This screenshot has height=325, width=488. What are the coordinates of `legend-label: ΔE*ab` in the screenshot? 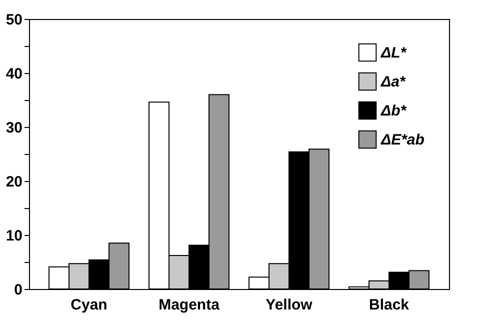 It's located at (402, 140).